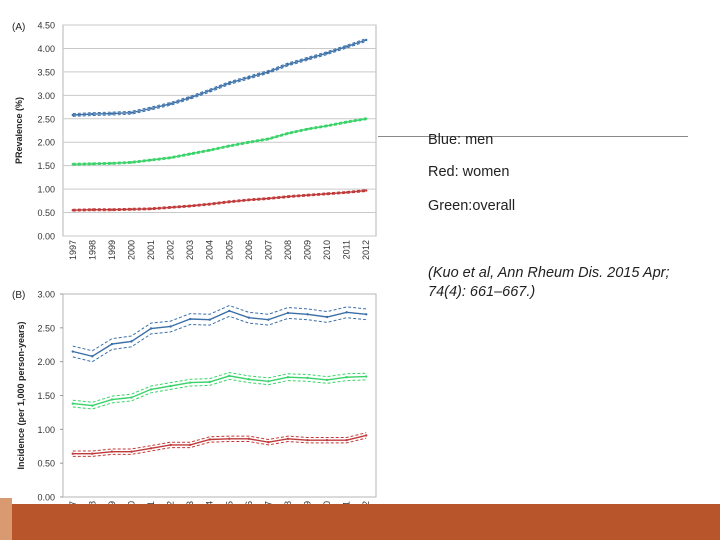  I want to click on x-tick-label: 2003, so click(190, 250).